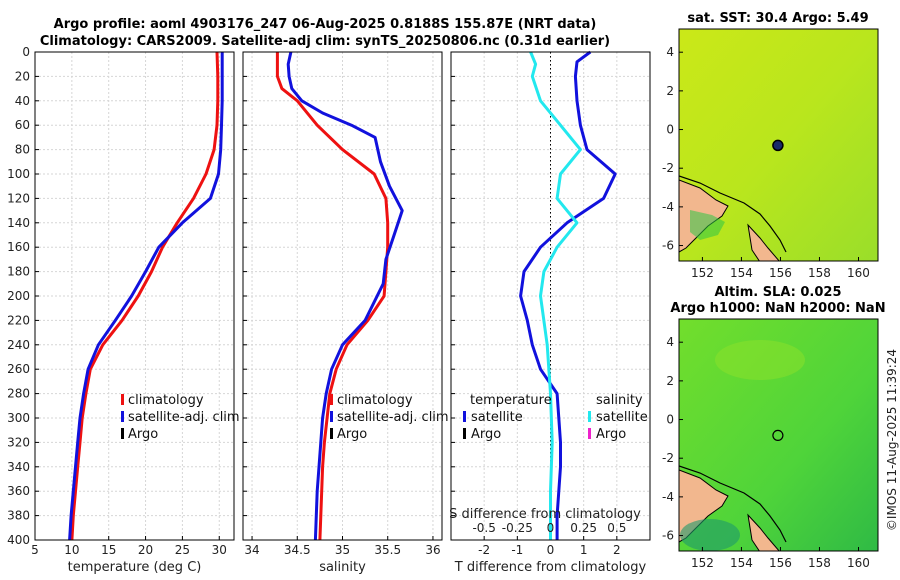 The width and height of the screenshot is (900, 580). What do you see at coordinates (18, 516) in the screenshot?
I see `y-tick-label: 380` at bounding box center [18, 516].